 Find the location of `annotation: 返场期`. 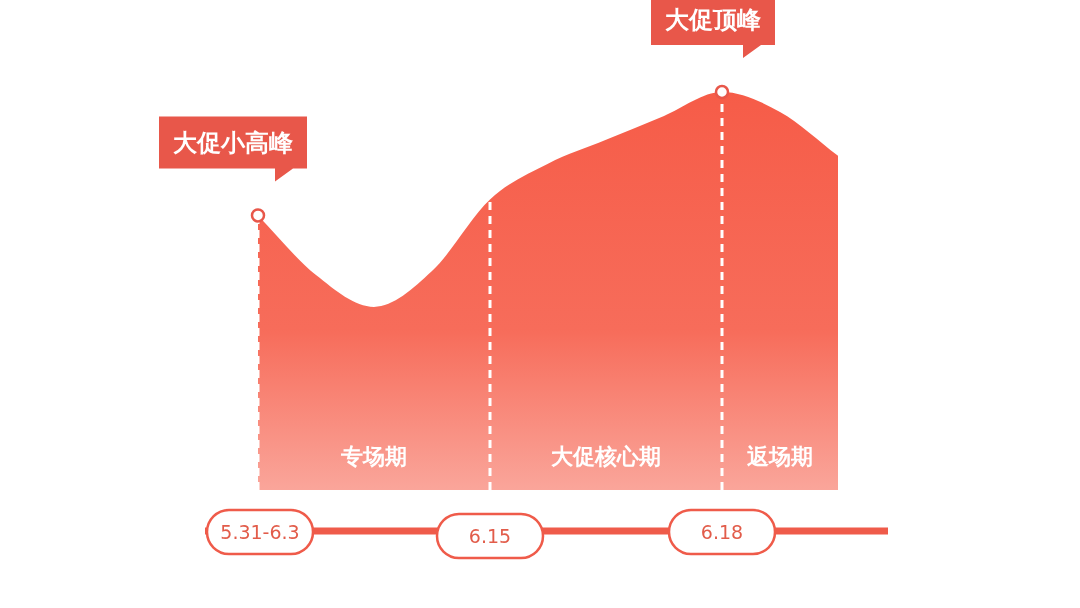

annotation: 返场期 is located at coordinates (779, 456).